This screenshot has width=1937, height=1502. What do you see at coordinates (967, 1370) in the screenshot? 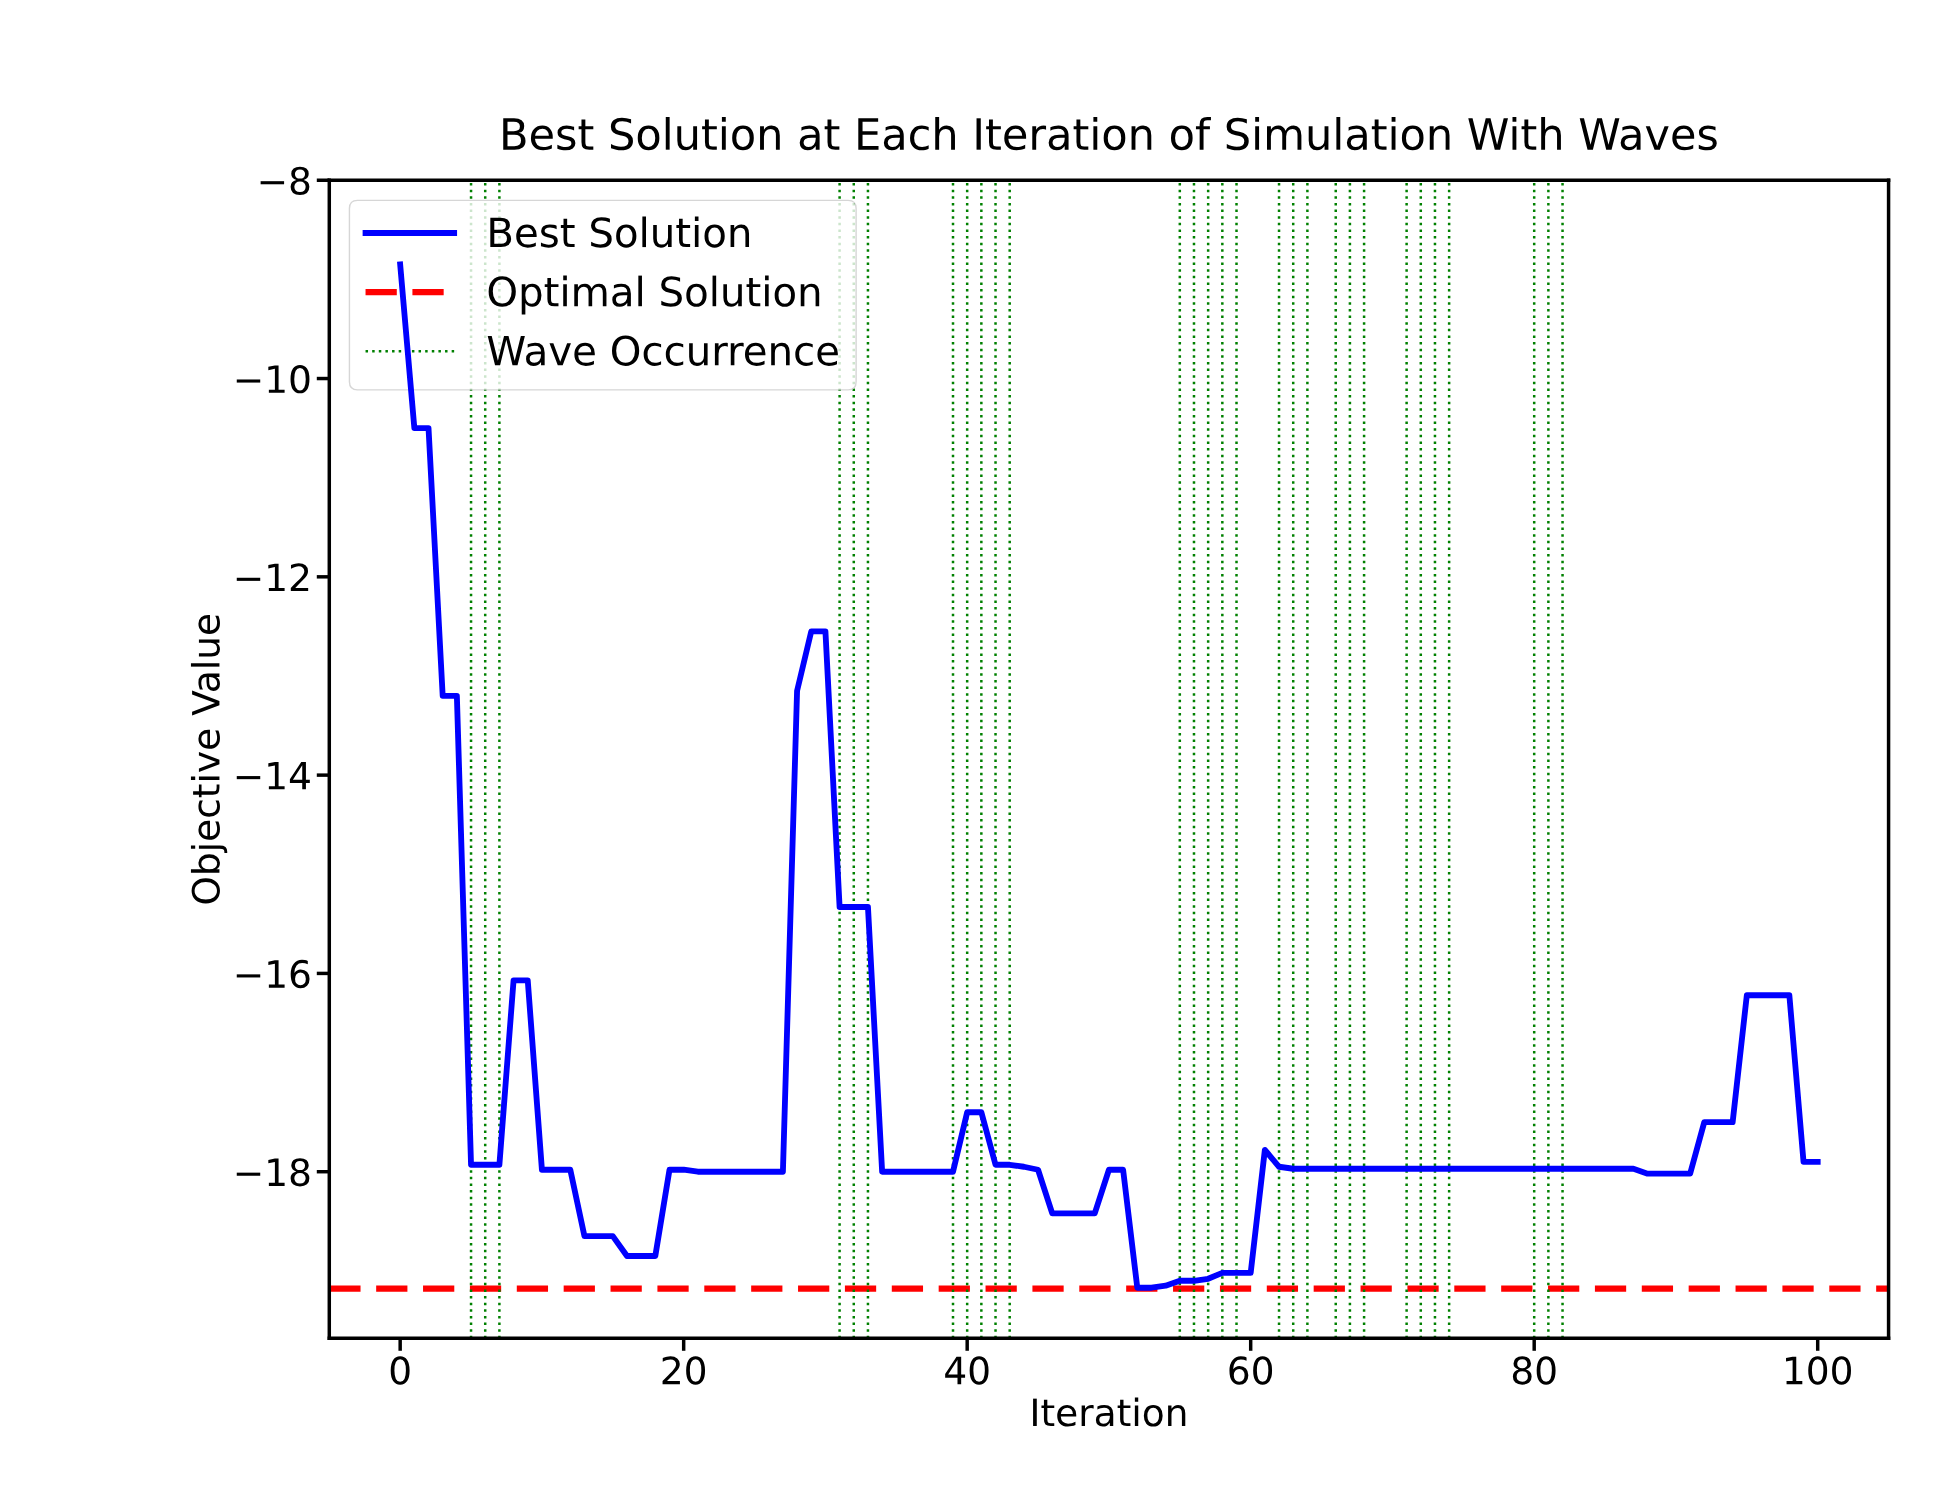
I see `x-tick-label: 40` at bounding box center [967, 1370].